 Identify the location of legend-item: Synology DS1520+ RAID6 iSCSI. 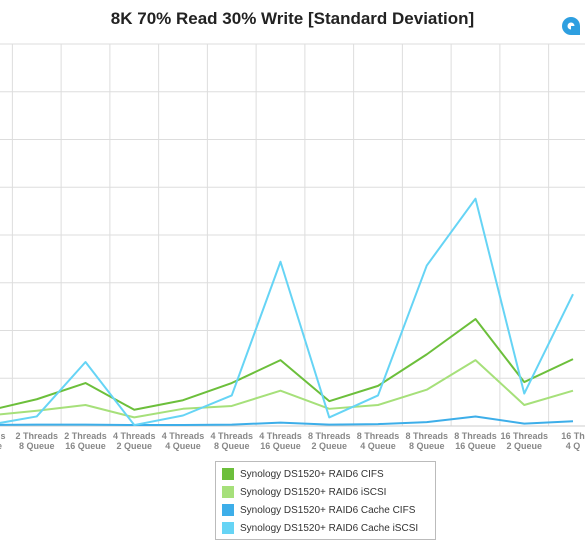
(325, 492).